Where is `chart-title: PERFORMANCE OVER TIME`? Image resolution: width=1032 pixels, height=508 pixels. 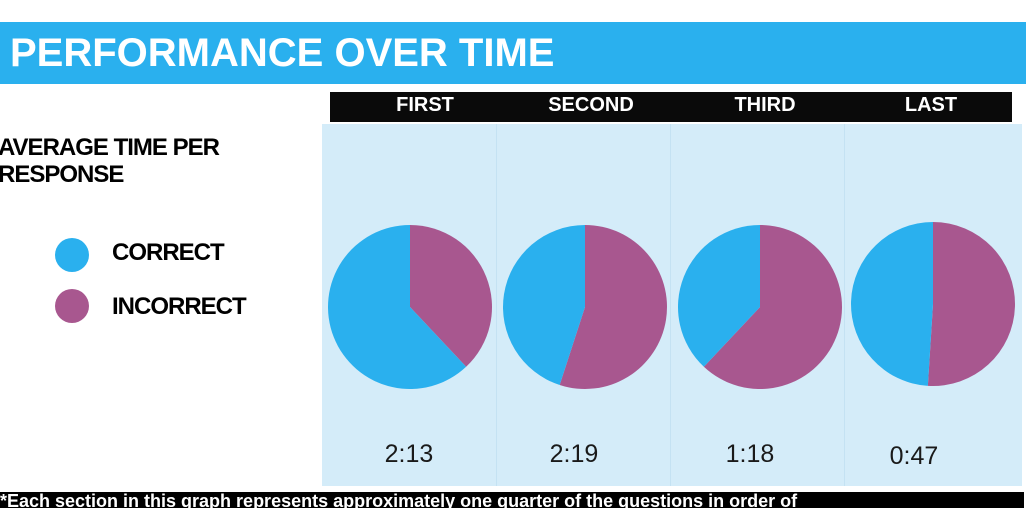 chart-title: PERFORMANCE OVER TIME is located at coordinates (282, 53).